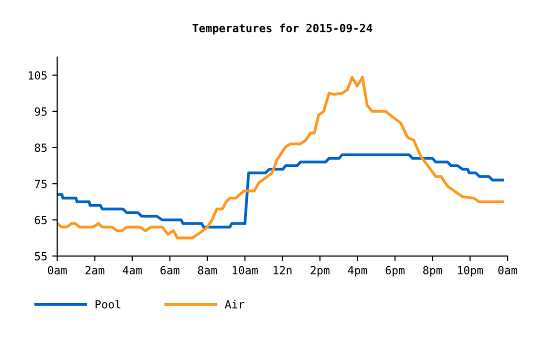 The width and height of the screenshot is (540, 340). I want to click on y-tick-label: 95, so click(40, 111).